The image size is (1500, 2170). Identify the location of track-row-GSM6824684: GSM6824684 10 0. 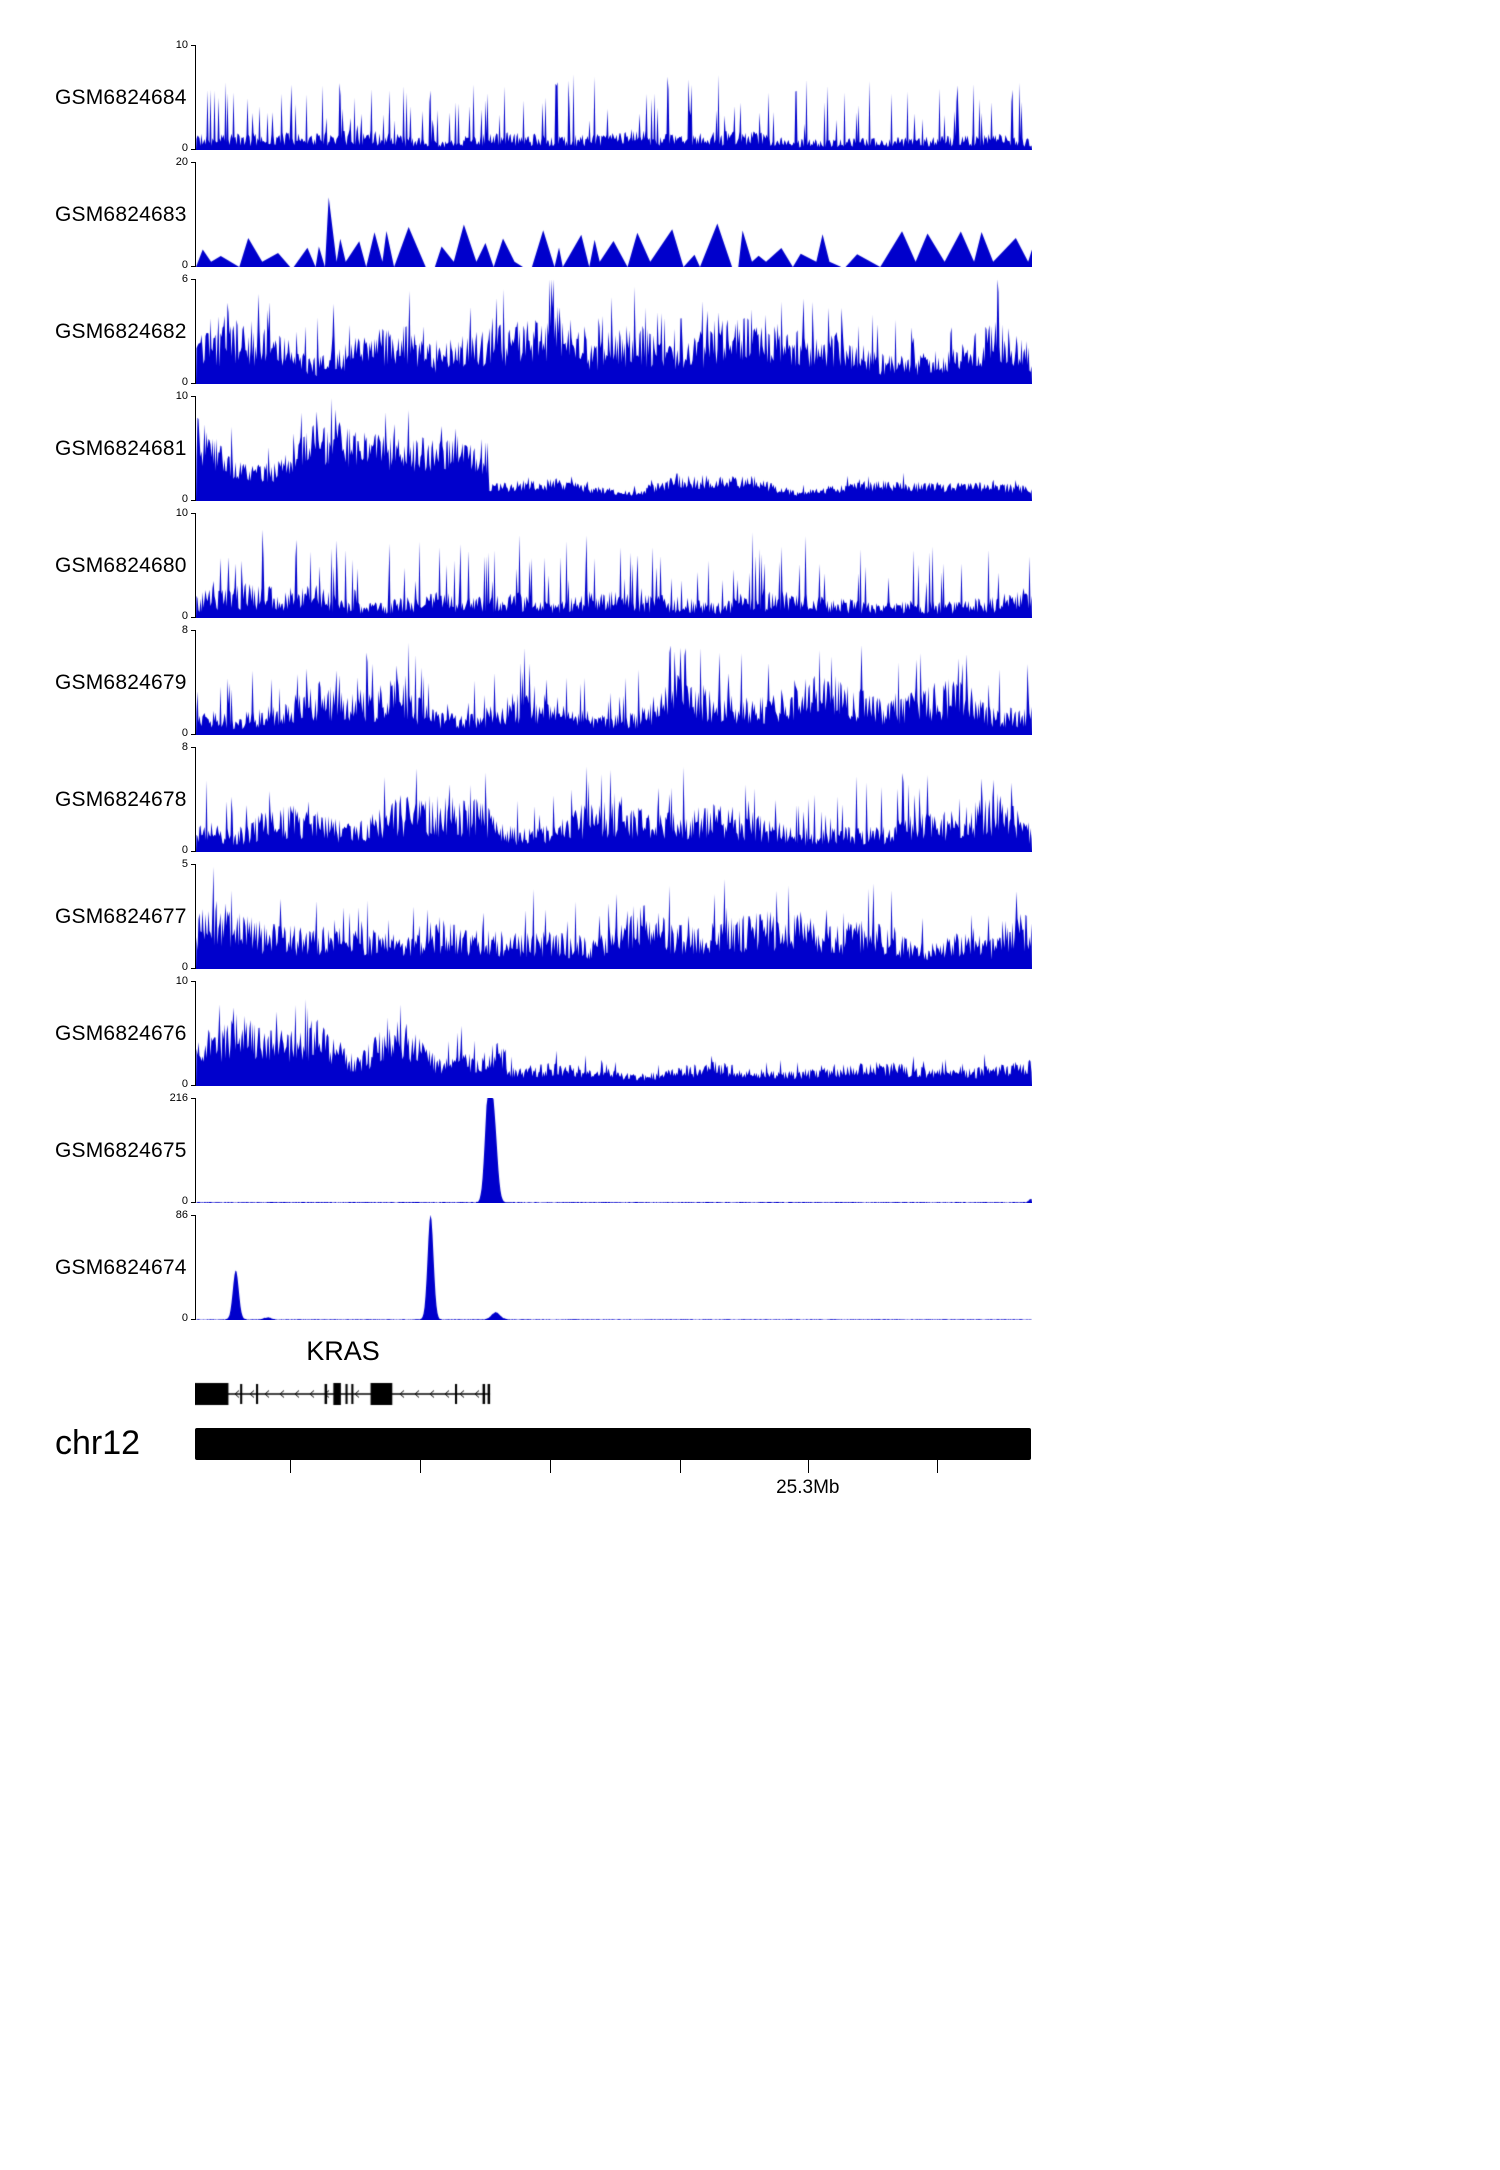
(750, 97).